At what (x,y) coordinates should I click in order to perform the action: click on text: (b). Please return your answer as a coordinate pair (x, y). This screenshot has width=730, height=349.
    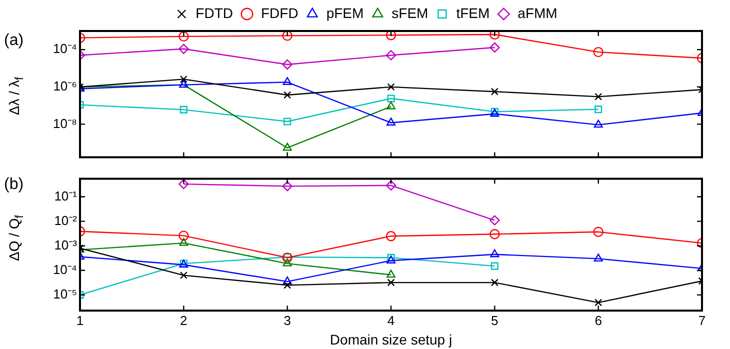
    Looking at the image, I should click on (14, 185).